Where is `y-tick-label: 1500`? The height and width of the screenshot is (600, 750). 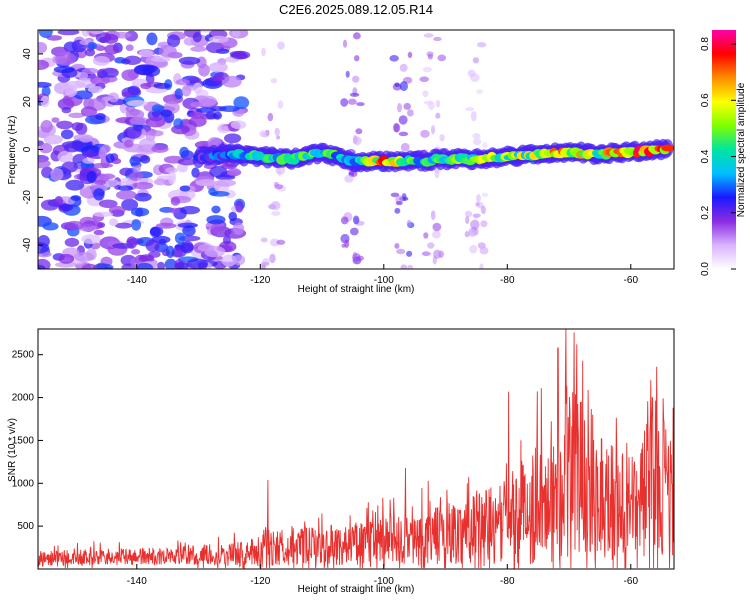
y-tick-label: 1500 is located at coordinates (23, 440).